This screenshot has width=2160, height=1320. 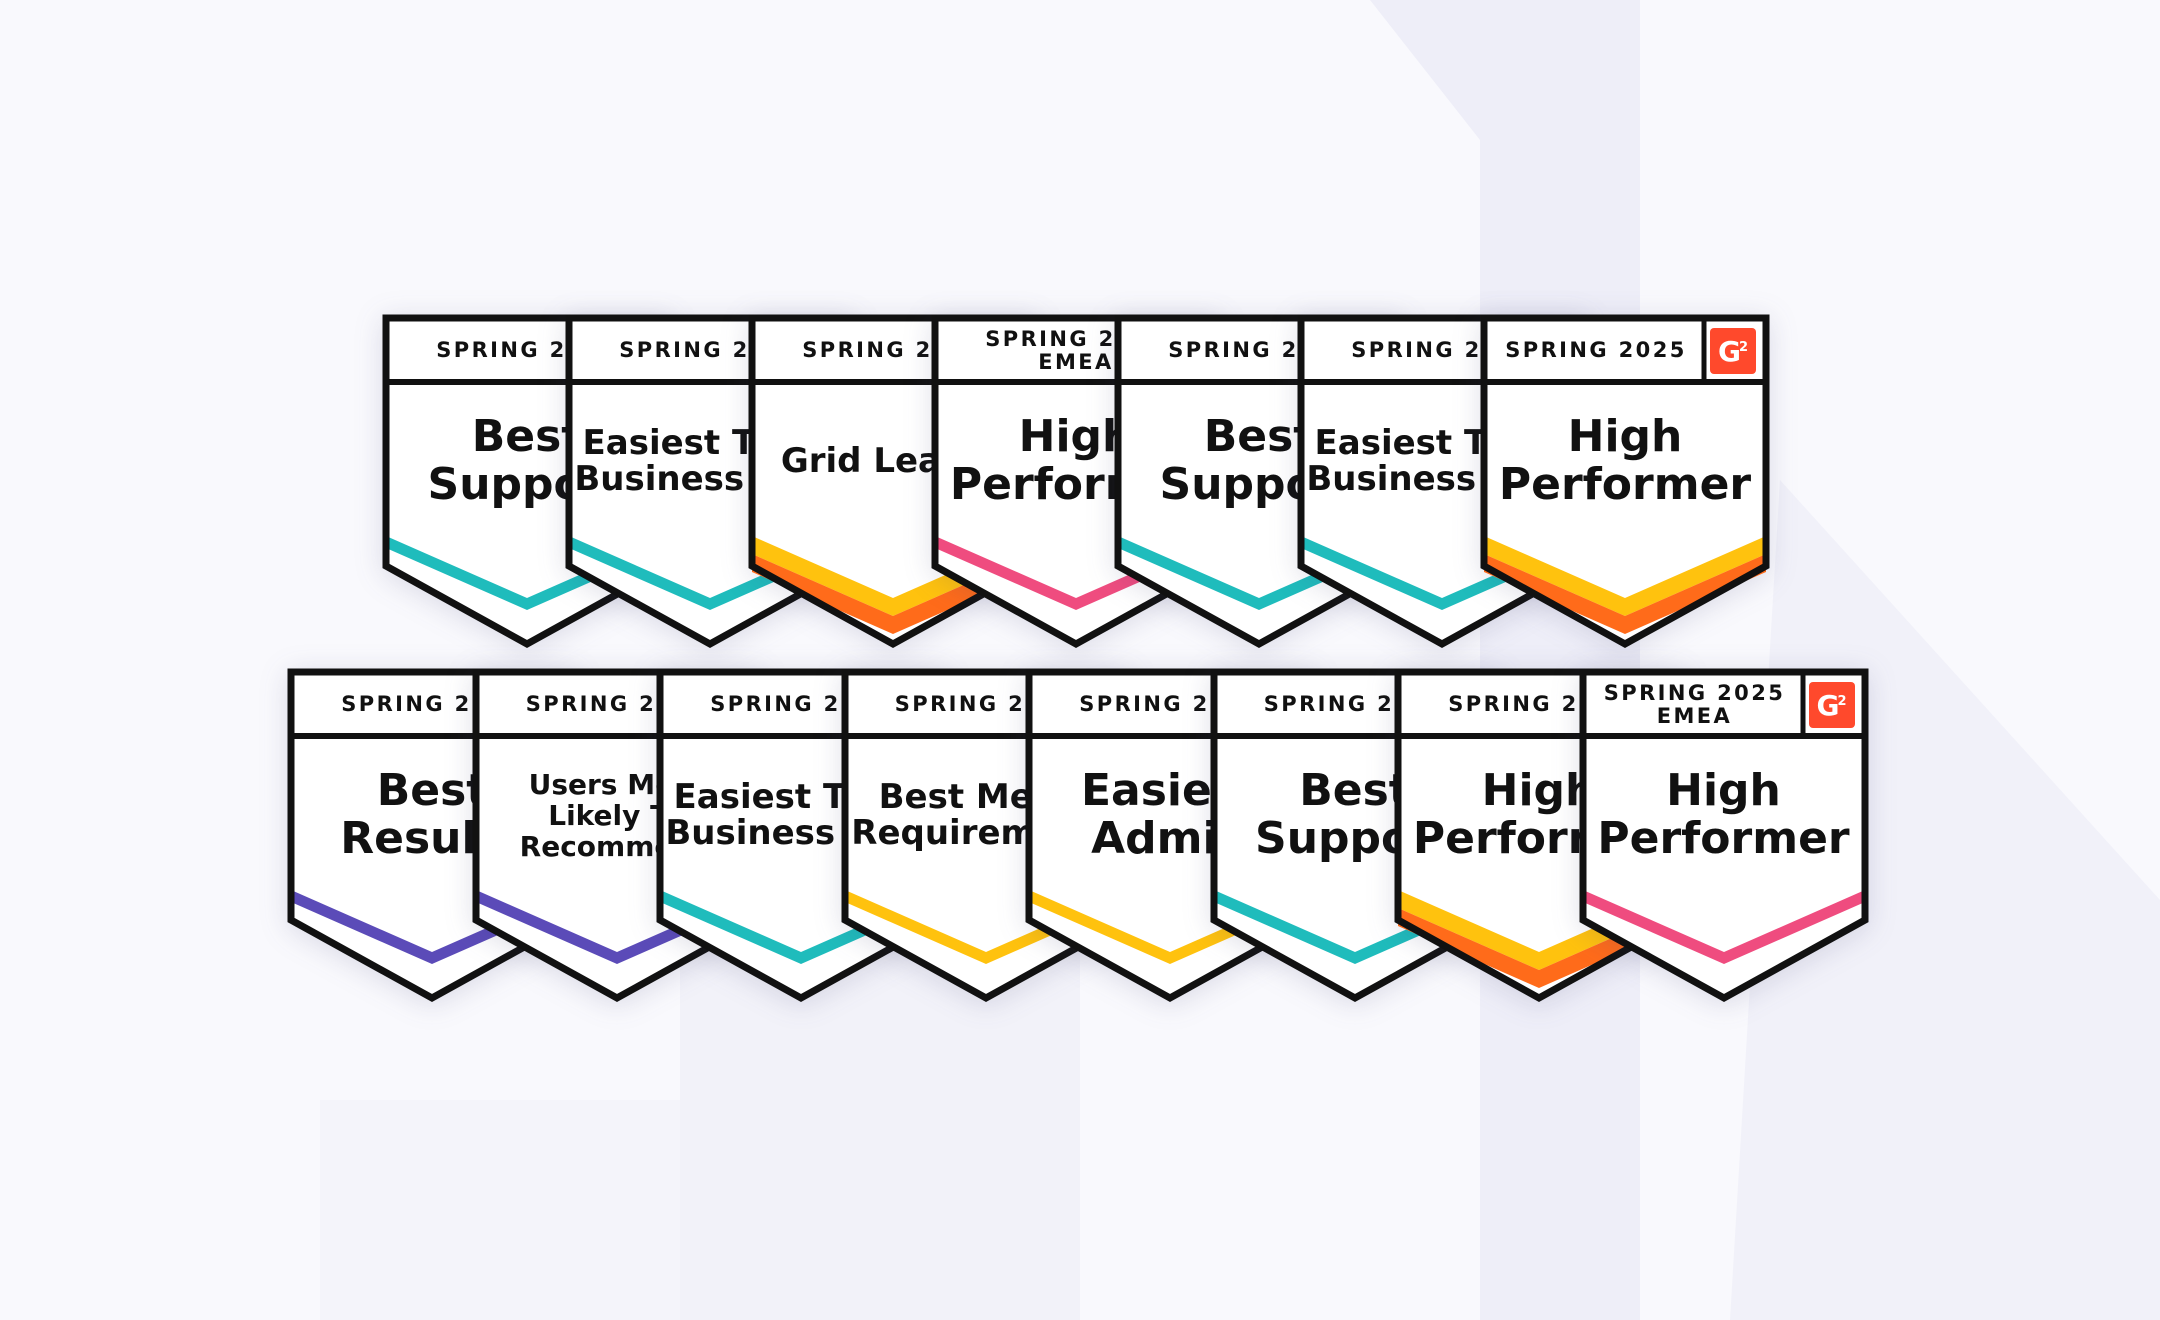 I want to click on g2-award-badge: SPRING 2025 G 2 High Performer, so click(x=1625, y=484).